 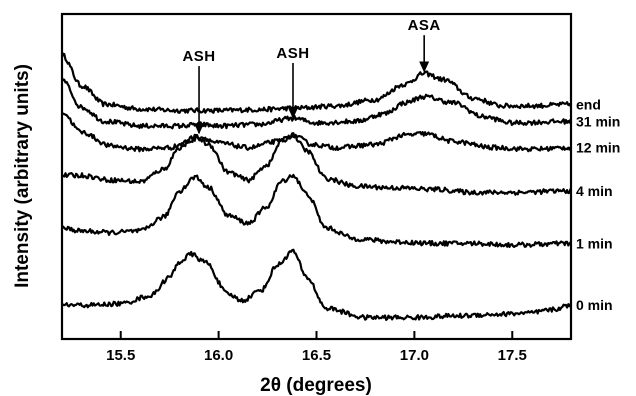 I want to click on series-label: 1 min, so click(x=594, y=243).